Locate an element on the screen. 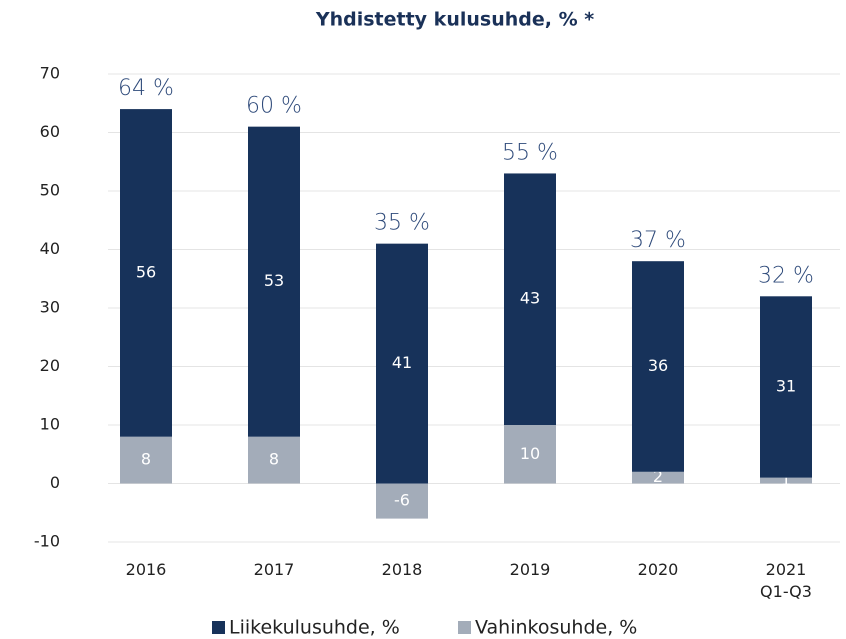  x-tick-label: 2021 Q1-Q3 is located at coordinates (786, 580).